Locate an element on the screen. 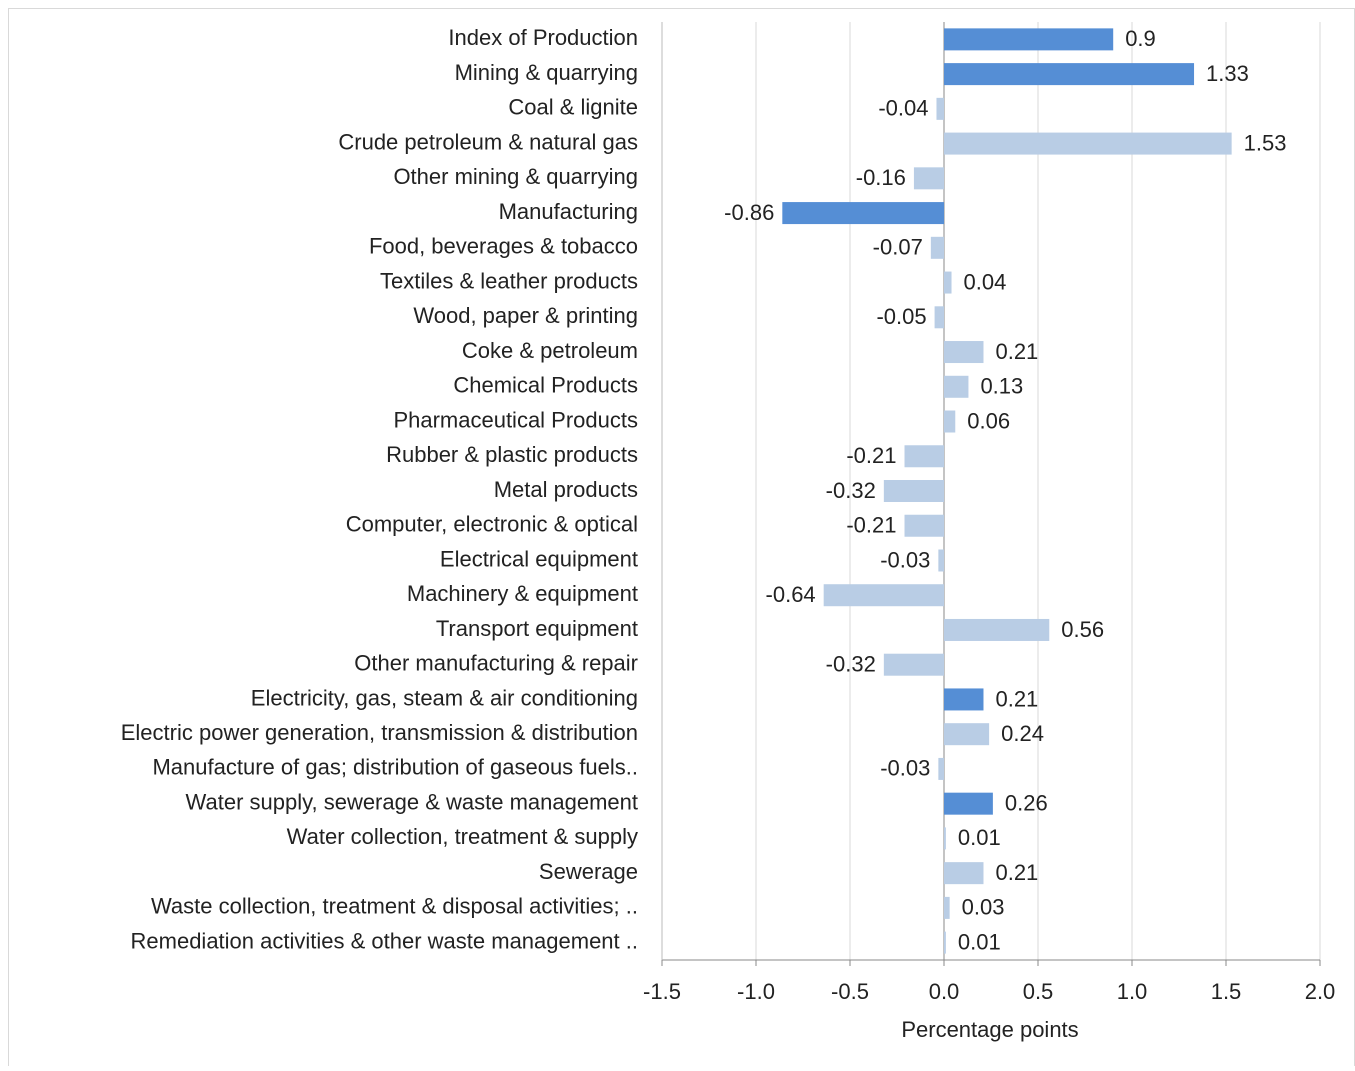 Image resolution: width=1355 pixels, height=1071 pixels. value-label: 1.33 is located at coordinates (1227, 73).